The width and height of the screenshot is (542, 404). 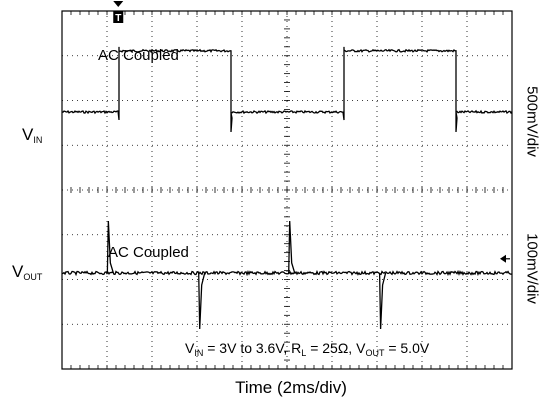 What do you see at coordinates (287, 273) in the screenshot?
I see `vout-trace` at bounding box center [287, 273].